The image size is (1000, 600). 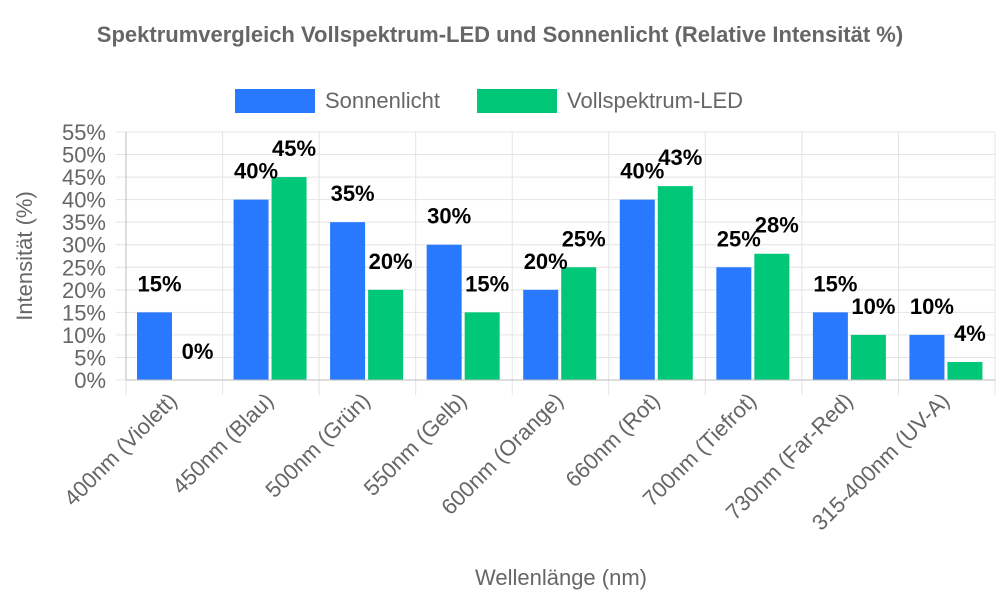 I want to click on x-axis-title: Wellenlänge (nm), so click(x=561, y=577).